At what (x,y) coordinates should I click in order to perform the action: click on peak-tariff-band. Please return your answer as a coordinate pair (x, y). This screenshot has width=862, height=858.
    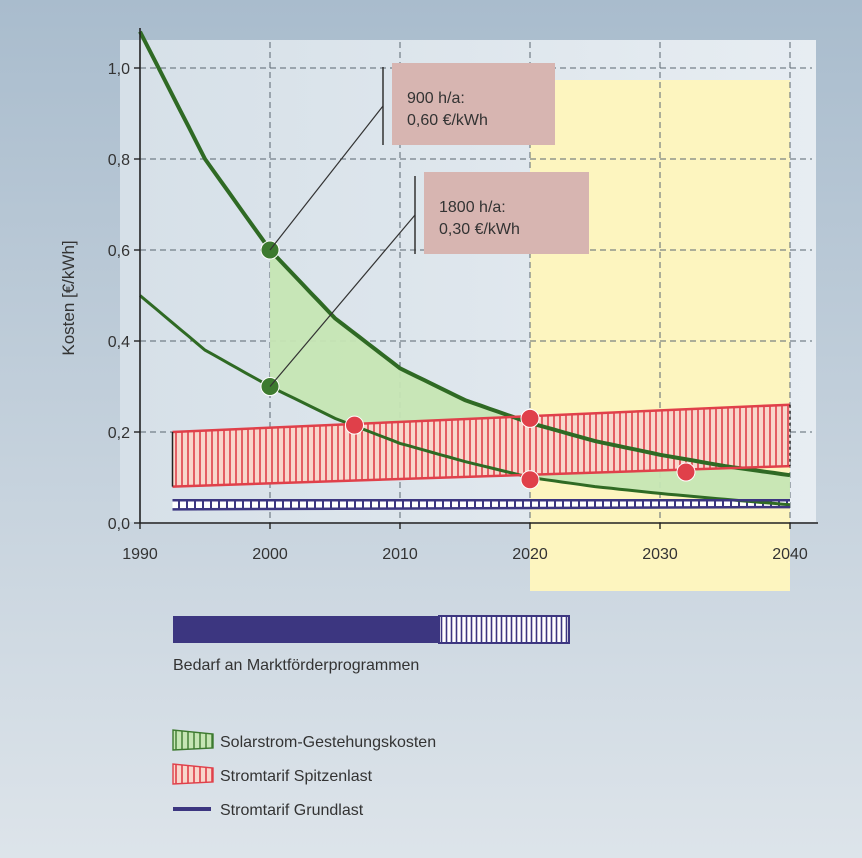
    Looking at the image, I should click on (481, 445).